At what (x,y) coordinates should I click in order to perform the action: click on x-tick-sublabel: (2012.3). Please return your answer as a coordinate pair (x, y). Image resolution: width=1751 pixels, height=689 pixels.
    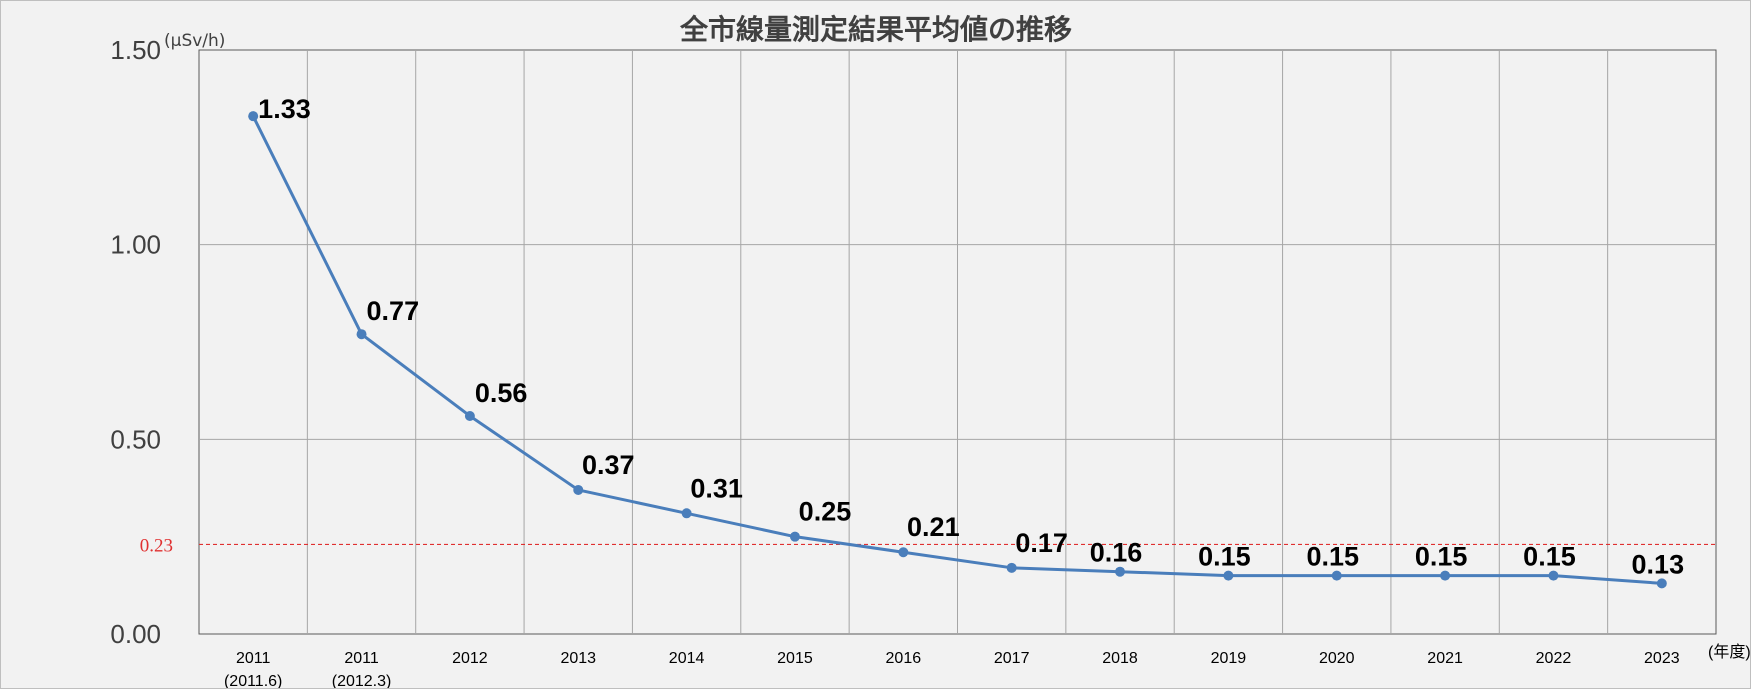
    Looking at the image, I should click on (362, 680).